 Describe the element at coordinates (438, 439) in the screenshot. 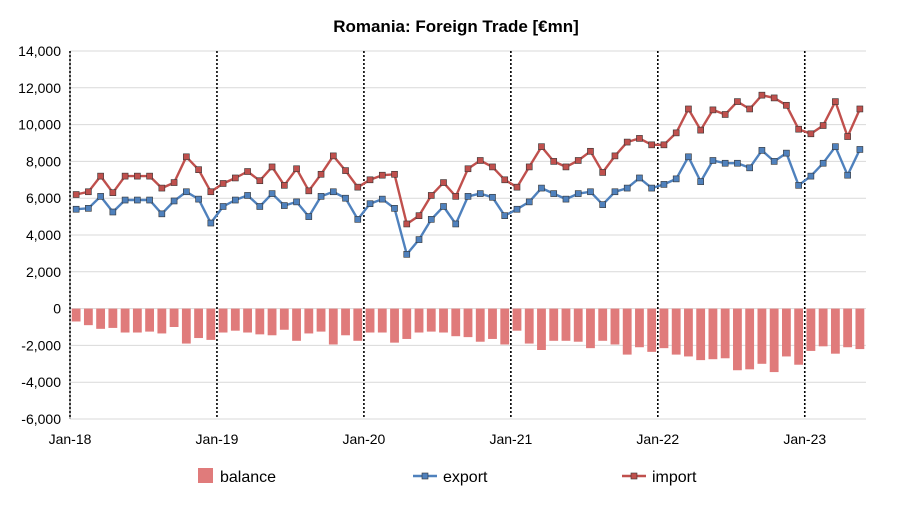

I see `x-axis-ticks: Jan-18 Jan-19 Jan-20 Jan-21 Jan-22 Jan-23` at that location.